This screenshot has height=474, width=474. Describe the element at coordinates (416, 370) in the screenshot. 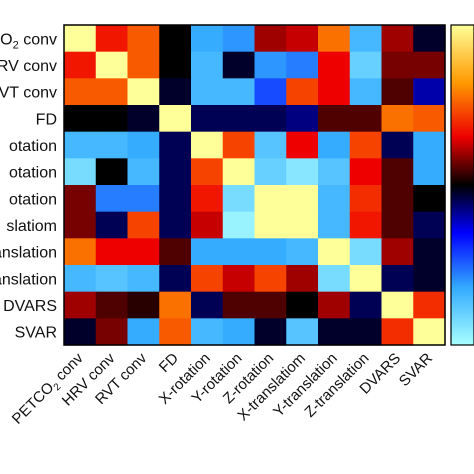

I see `column-label: SVAR` at that location.